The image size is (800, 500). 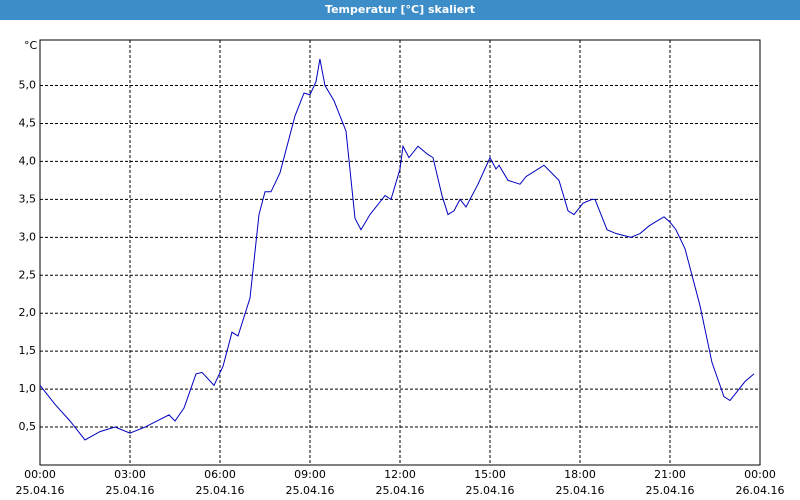 I want to click on x-tick-date: 26.04.16, so click(x=760, y=490).